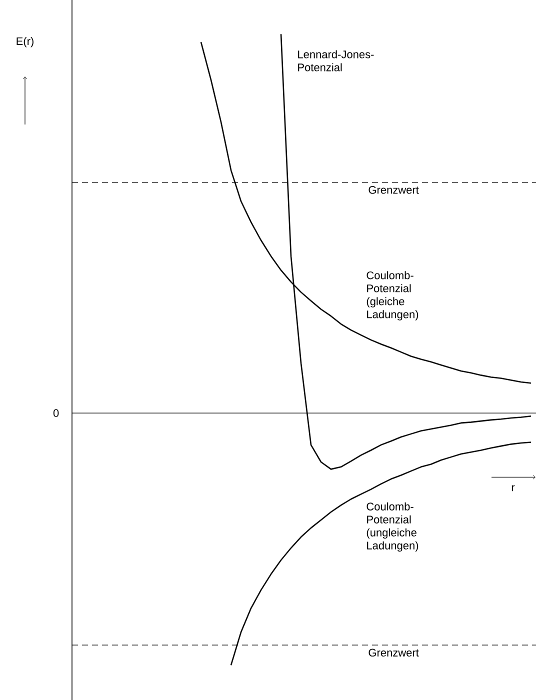 The image size is (536, 700). I want to click on ref-line-label: 0, so click(56, 413).